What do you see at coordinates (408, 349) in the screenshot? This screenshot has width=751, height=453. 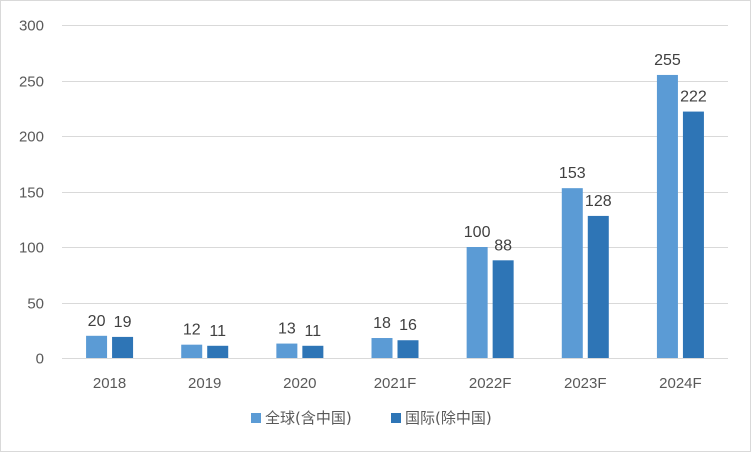 I see `bar-intl-2021F` at bounding box center [408, 349].